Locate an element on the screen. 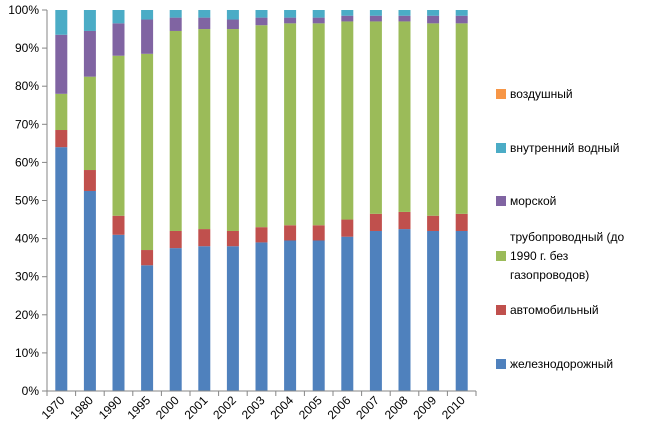 Image resolution: width=668 pixels, height=446 pixels. x-tick-label: 2004 is located at coordinates (281, 407).